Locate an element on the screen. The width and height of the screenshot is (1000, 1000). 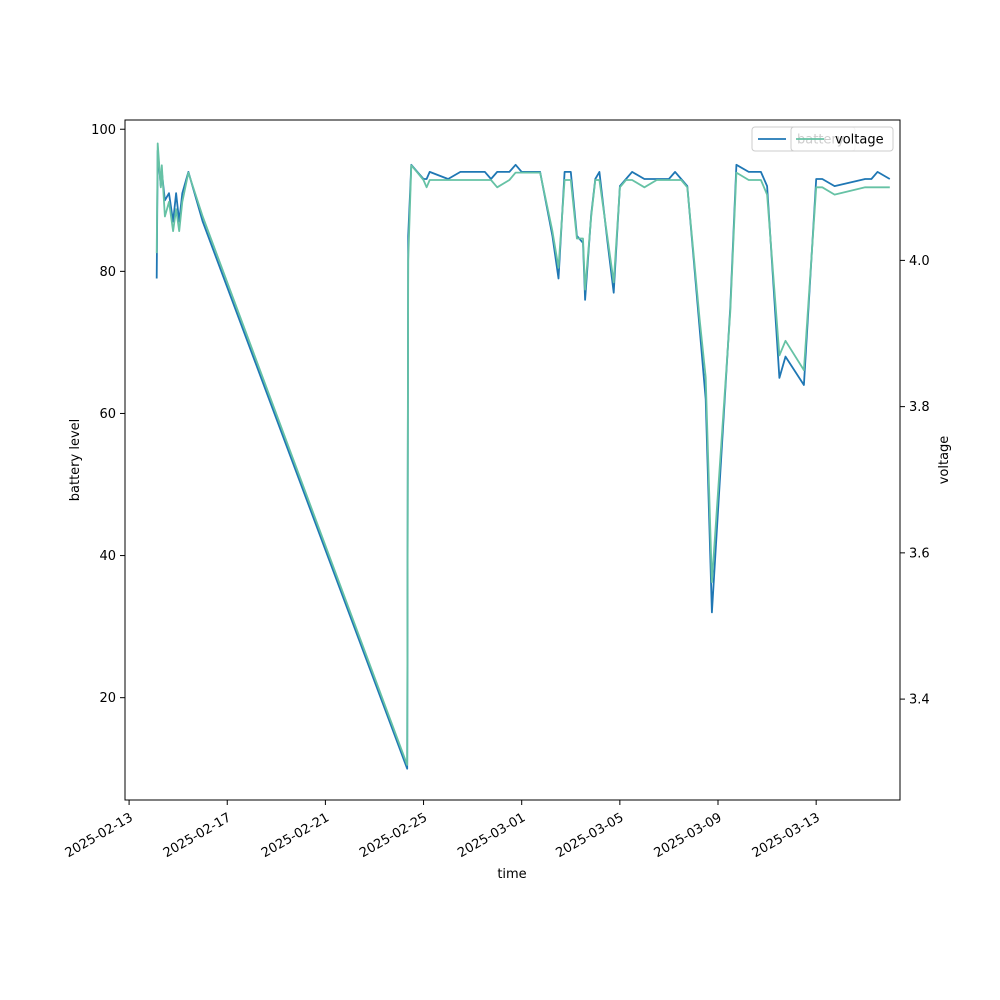
x-tick-label: 2025-03-13 is located at coordinates (786, 835).